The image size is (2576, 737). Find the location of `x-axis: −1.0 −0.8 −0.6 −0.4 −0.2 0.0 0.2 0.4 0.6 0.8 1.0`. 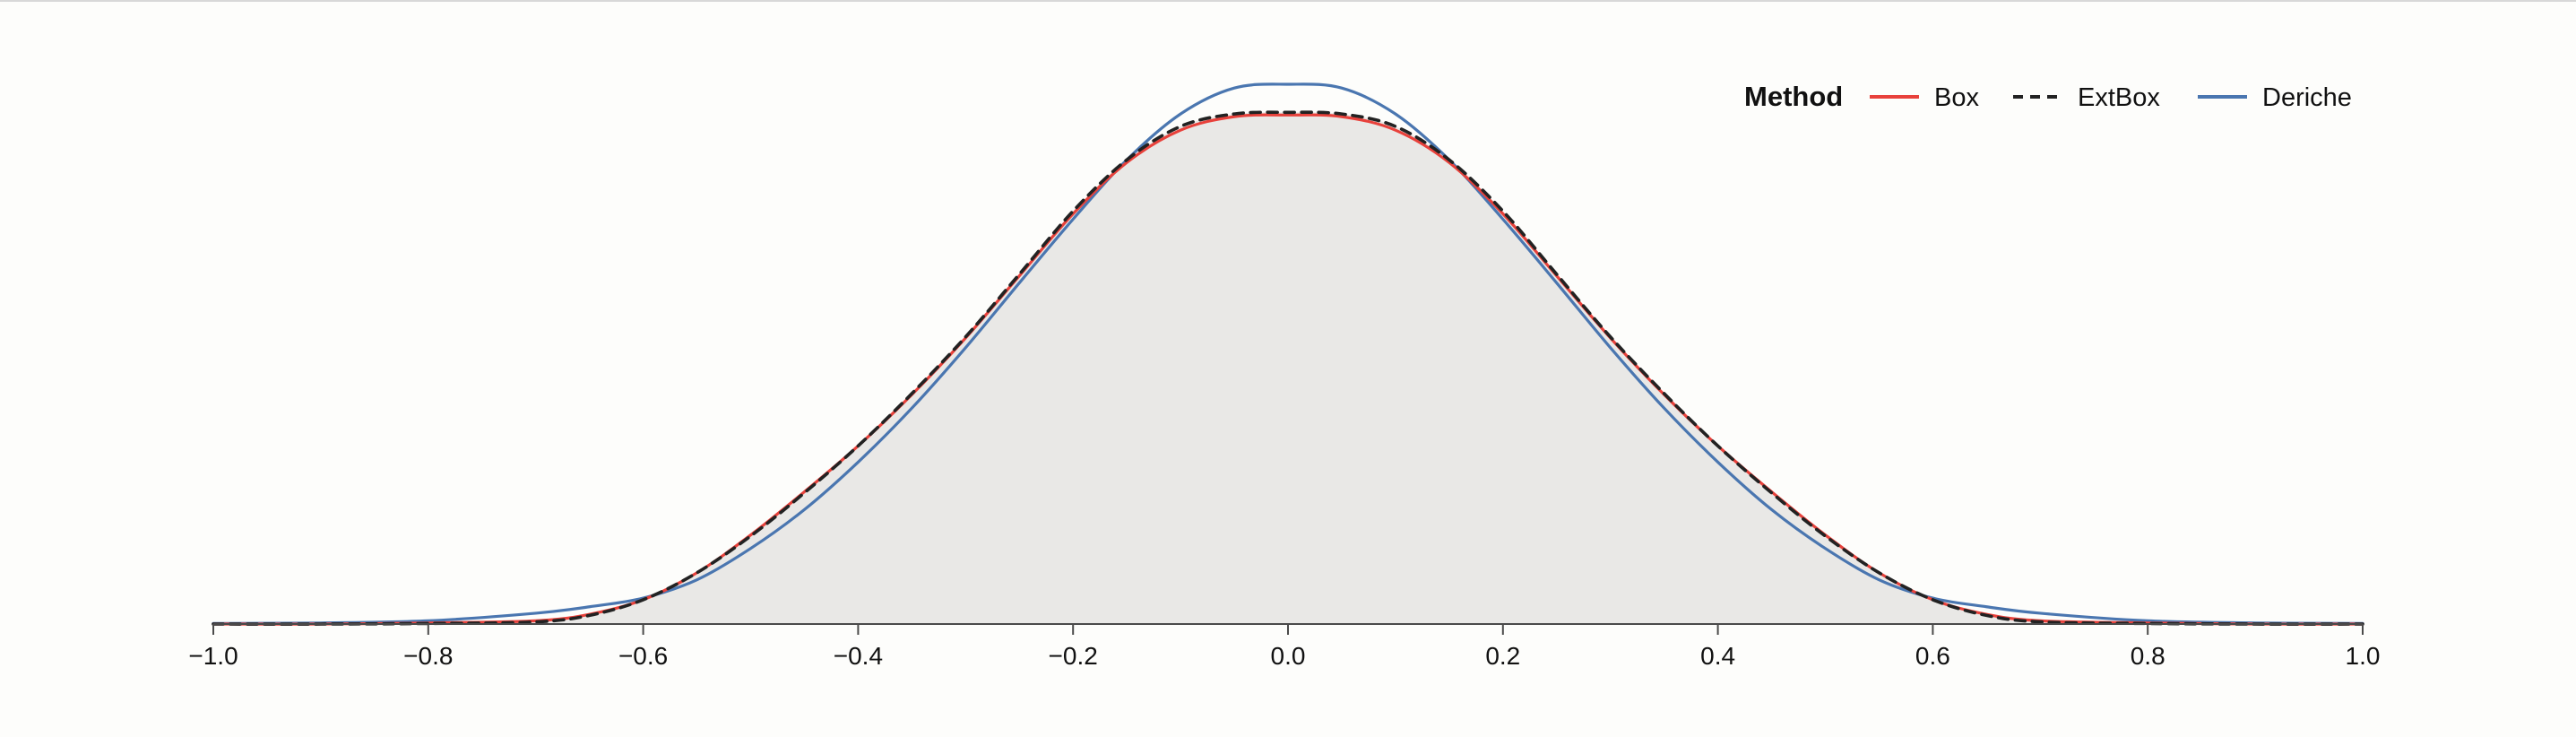

x-axis: −1.0 −0.8 −0.6 −0.4 −0.2 0.0 0.2 0.4 0.6 0.8 1.0 is located at coordinates (1284, 646).